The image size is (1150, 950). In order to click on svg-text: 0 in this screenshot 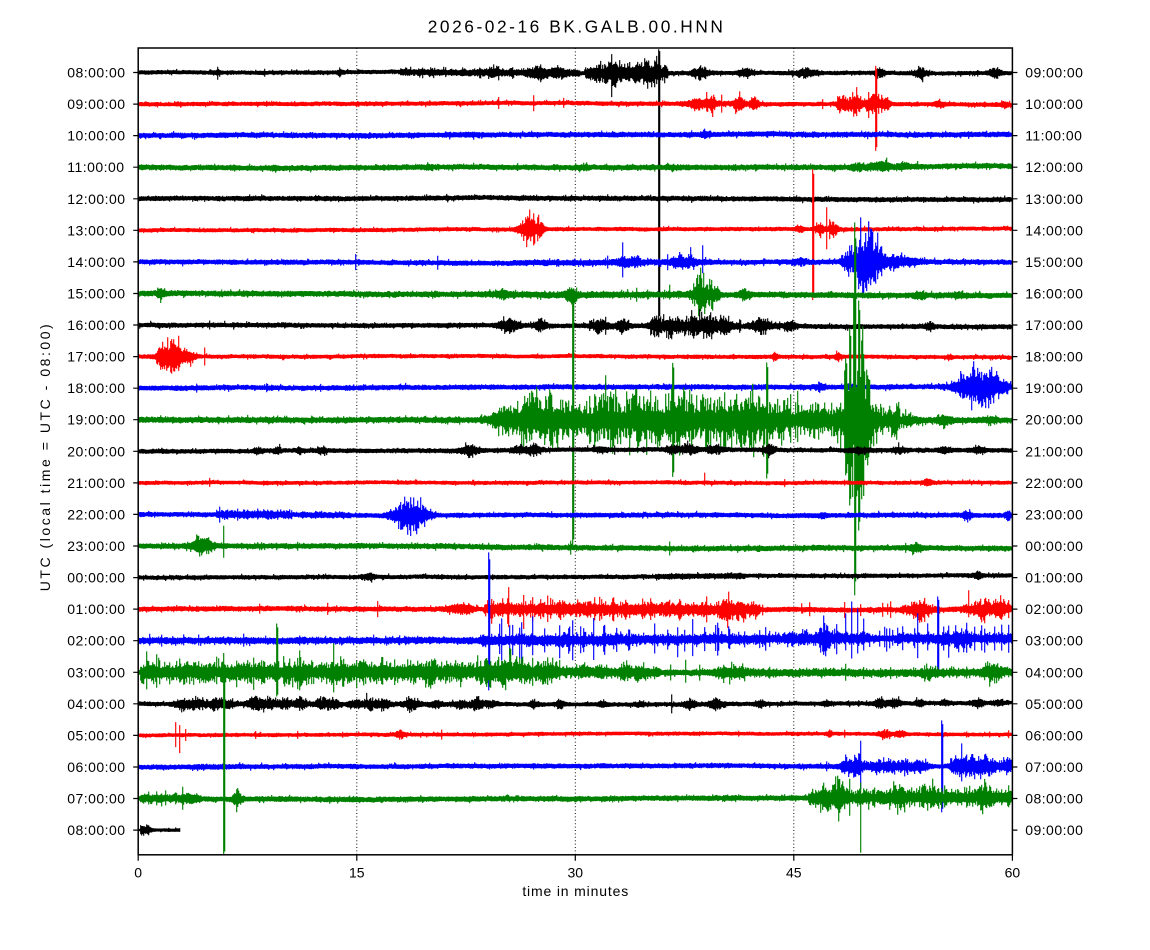, I will do `click(138, 873)`.